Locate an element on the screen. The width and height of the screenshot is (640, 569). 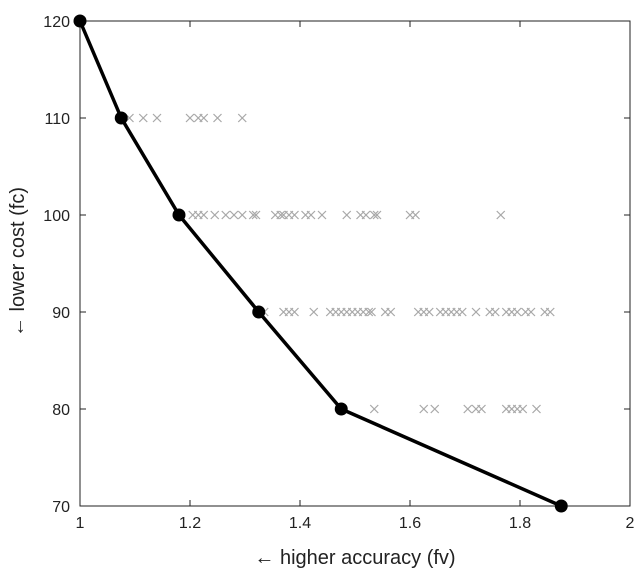
y-tick-label: 70 is located at coordinates (61, 507).